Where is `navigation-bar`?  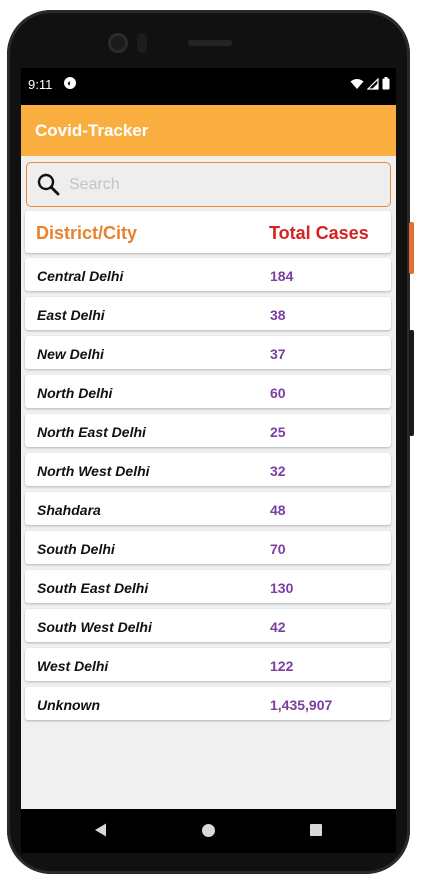 navigation-bar is located at coordinates (208, 831).